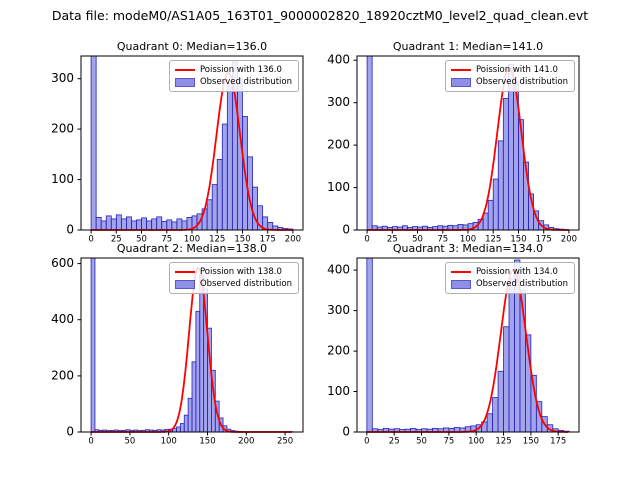  Describe the element at coordinates (516, 272) in the screenshot. I see `legend-label-poisson: Poission with 134.0` at that location.